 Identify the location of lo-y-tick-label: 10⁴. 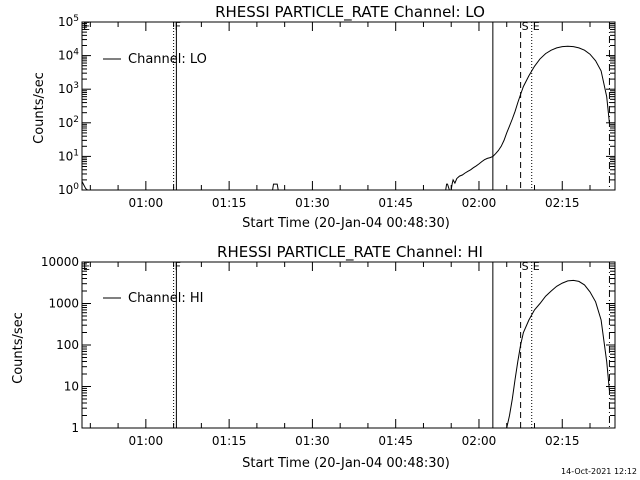
(68, 55).